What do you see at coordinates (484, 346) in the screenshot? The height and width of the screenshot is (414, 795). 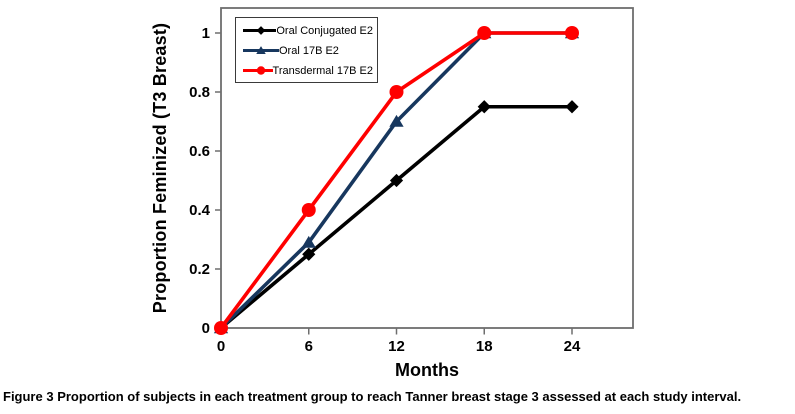 I see `x-tick-label: 18` at bounding box center [484, 346].